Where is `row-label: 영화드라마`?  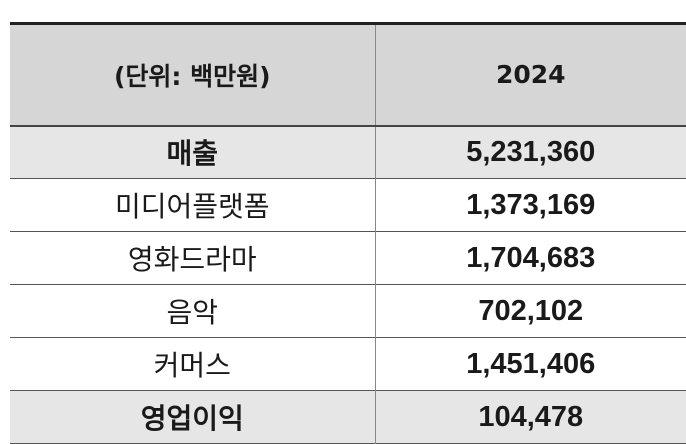 row-label: 영화드라마 is located at coordinates (193, 258).